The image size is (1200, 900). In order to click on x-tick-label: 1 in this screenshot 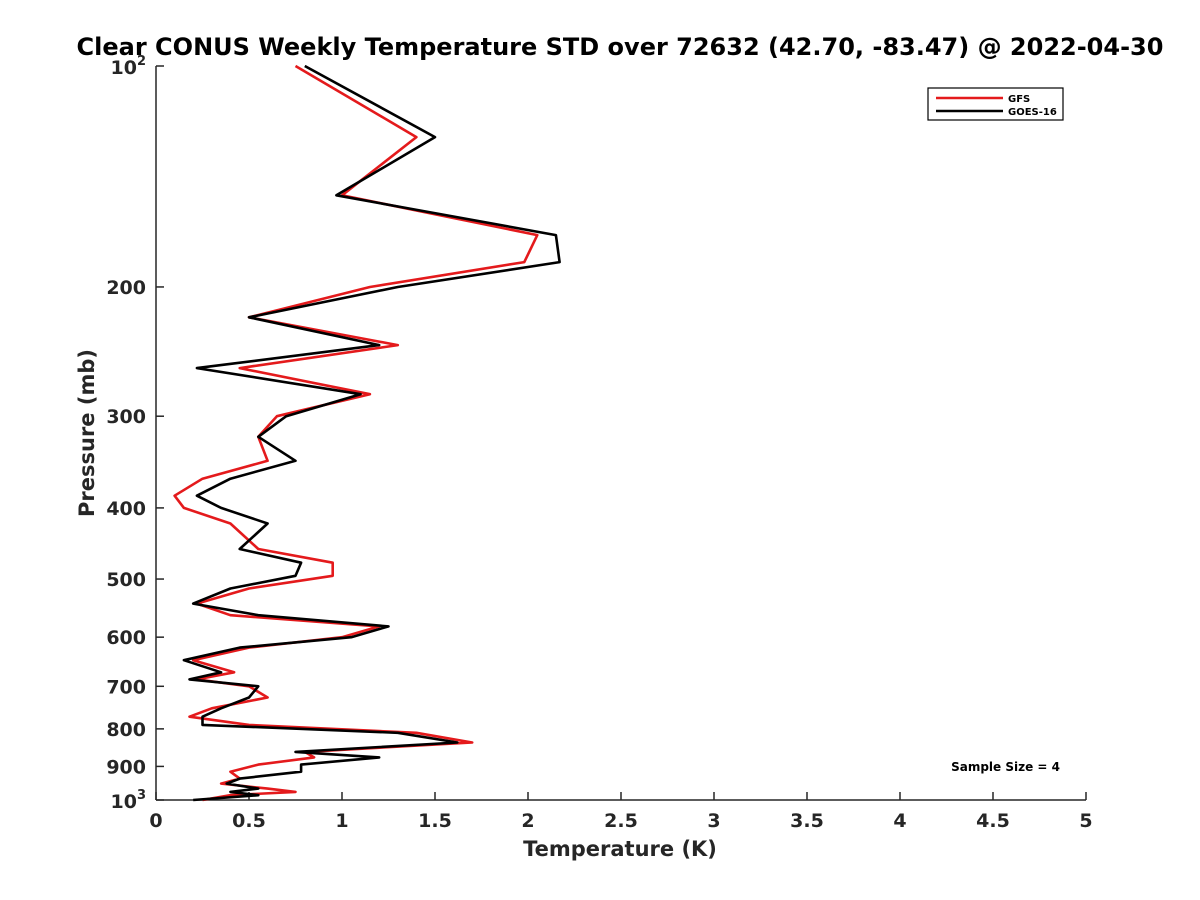, I will do `click(341, 821)`.